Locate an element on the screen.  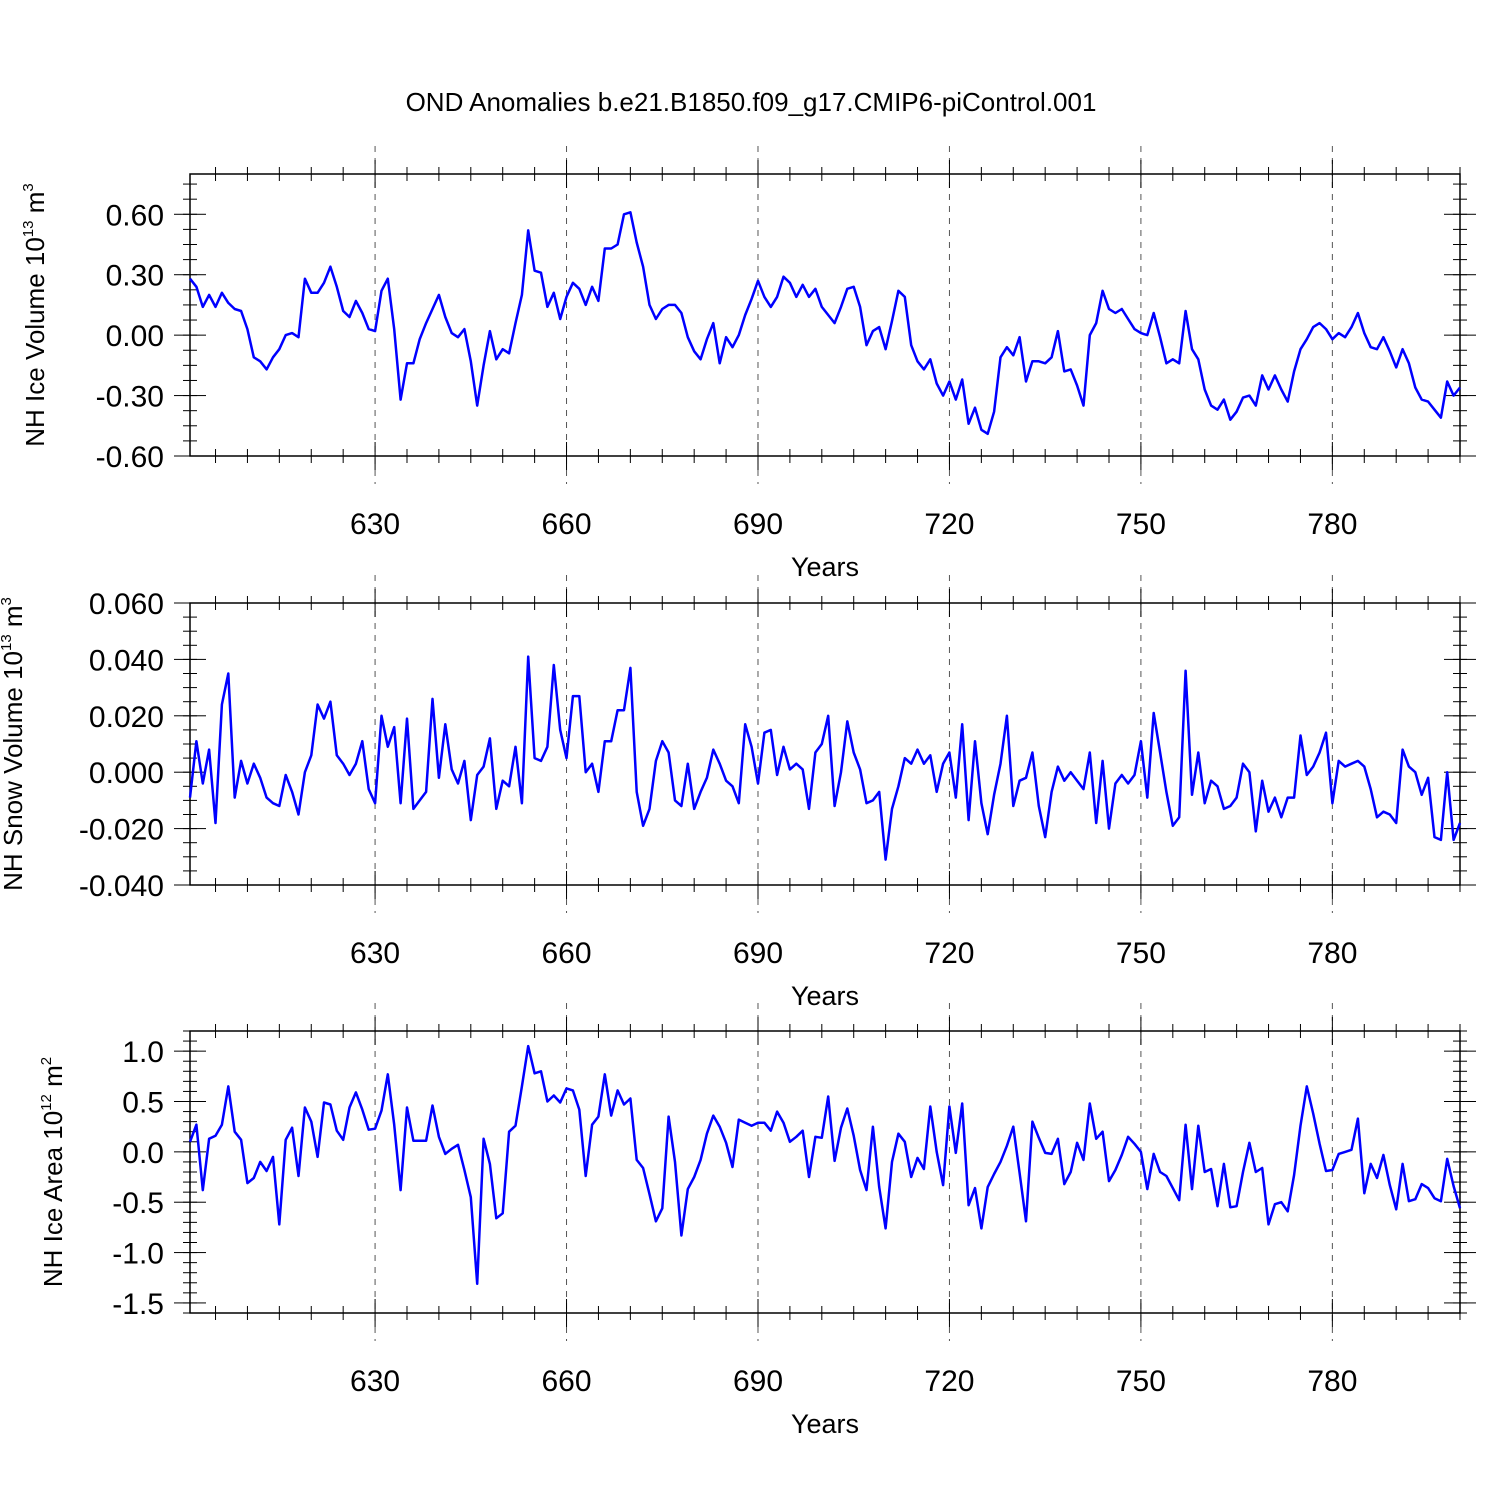
y-axis-label: NH Snow Volume 1013 m3 is located at coordinates (14, 744).